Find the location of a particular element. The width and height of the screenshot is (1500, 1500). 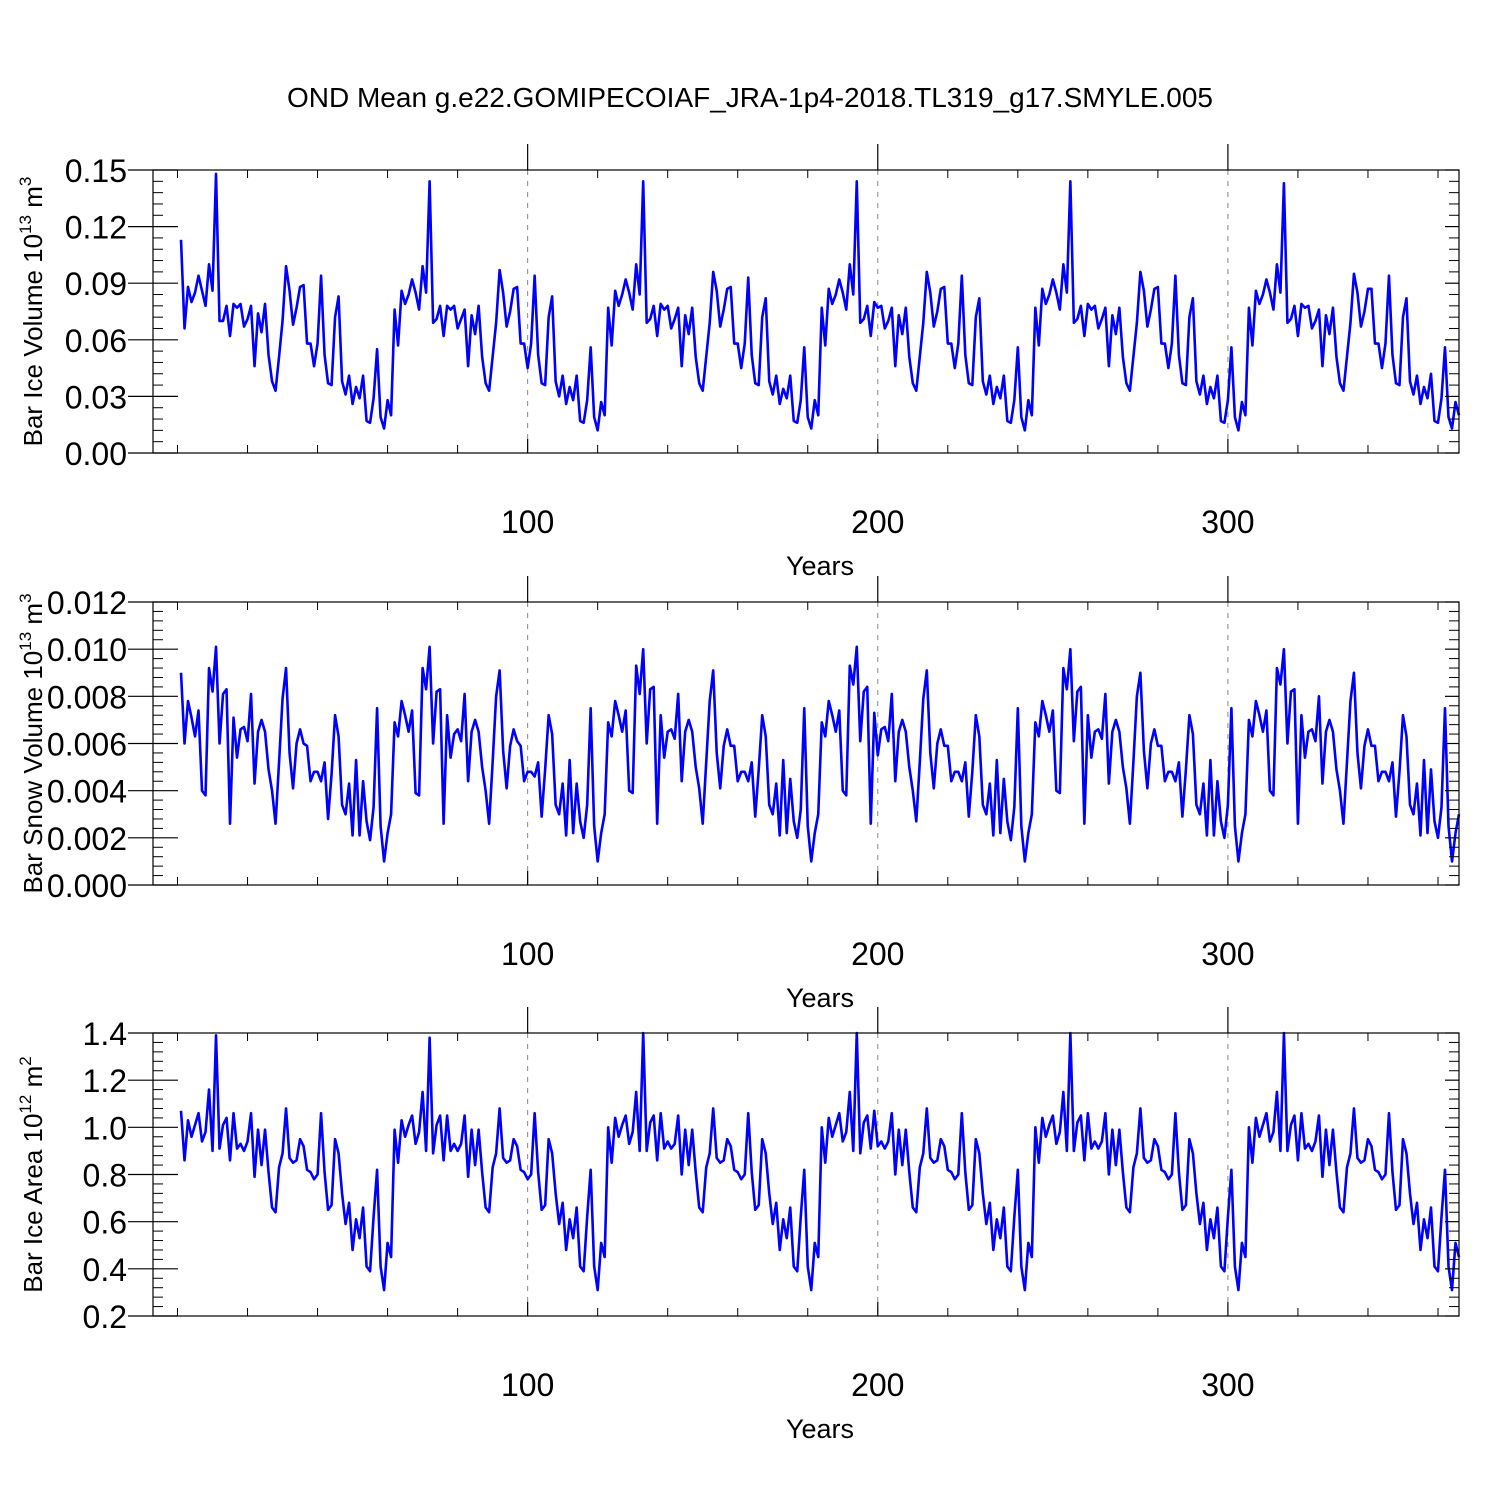

y-tick-label: 0.000 is located at coordinates (87, 886).